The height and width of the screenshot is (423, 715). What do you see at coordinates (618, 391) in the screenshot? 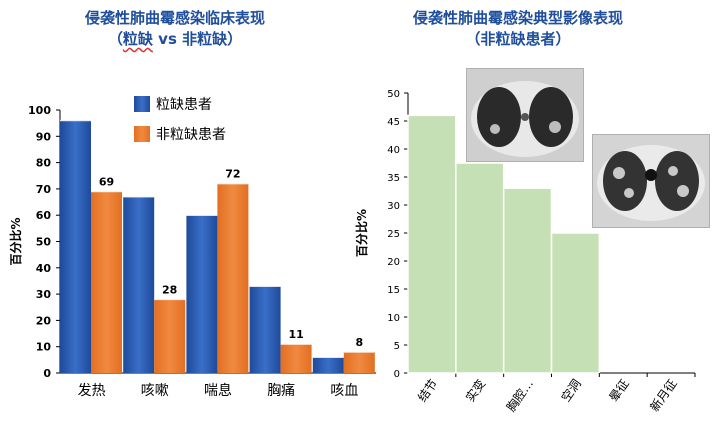
I see `x-tick-label: 晕征` at bounding box center [618, 391].